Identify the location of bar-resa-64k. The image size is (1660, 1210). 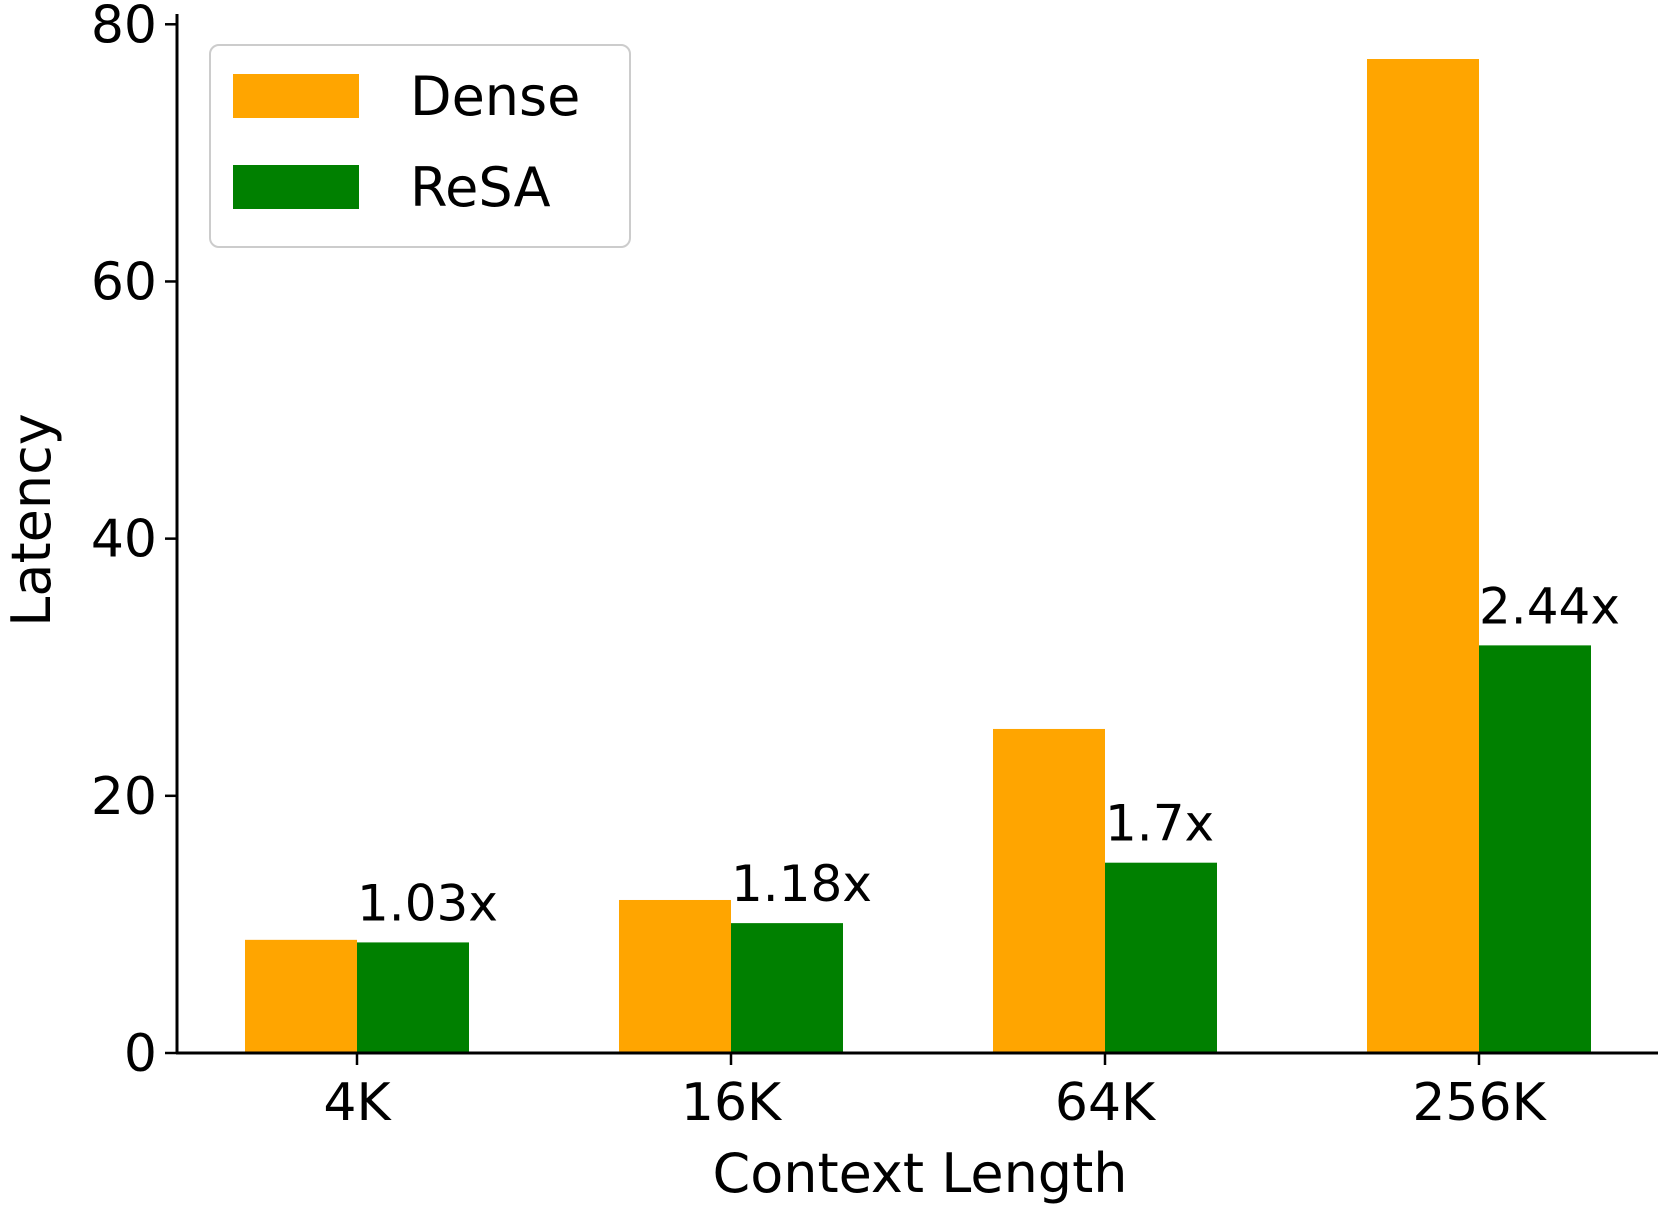
(1161, 957).